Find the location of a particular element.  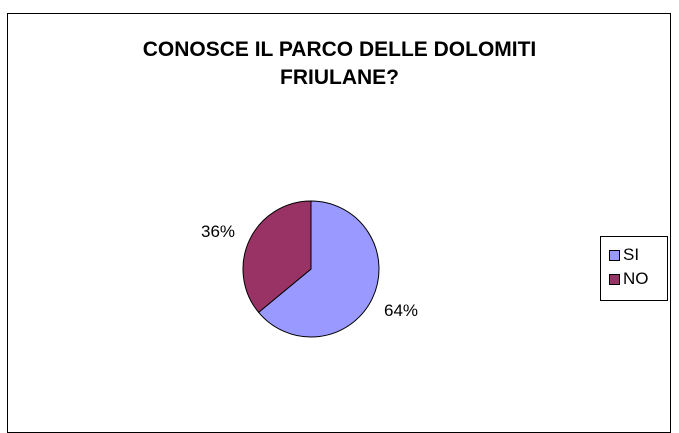

legend-swatch-no is located at coordinates (614, 279).